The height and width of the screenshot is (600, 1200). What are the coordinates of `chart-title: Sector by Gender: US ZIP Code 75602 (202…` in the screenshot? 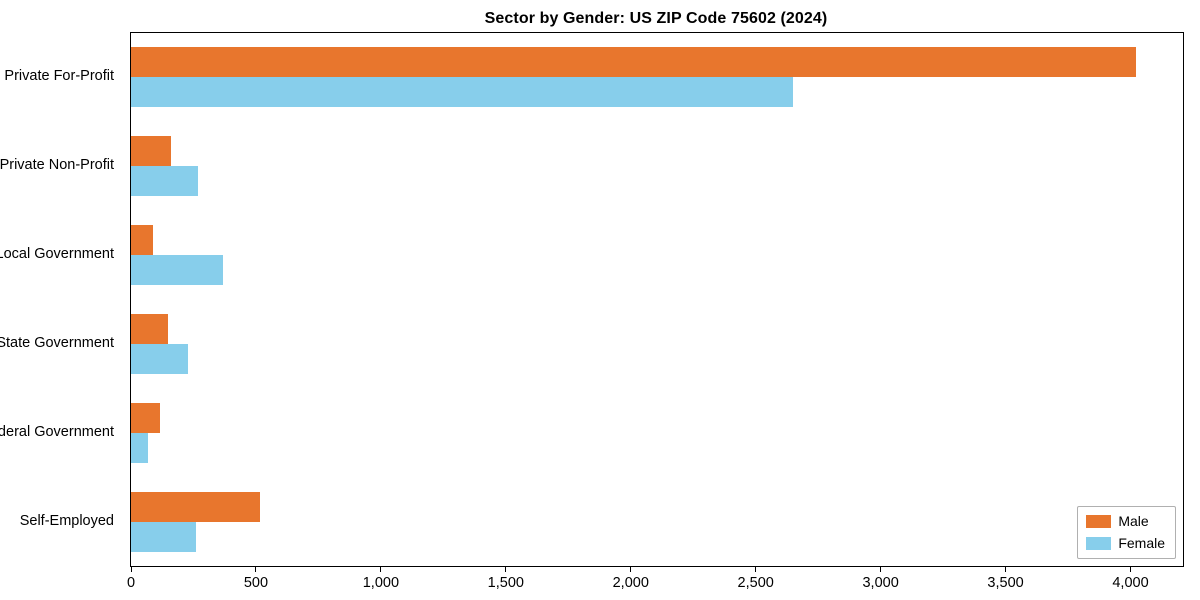 It's located at (656, 18).